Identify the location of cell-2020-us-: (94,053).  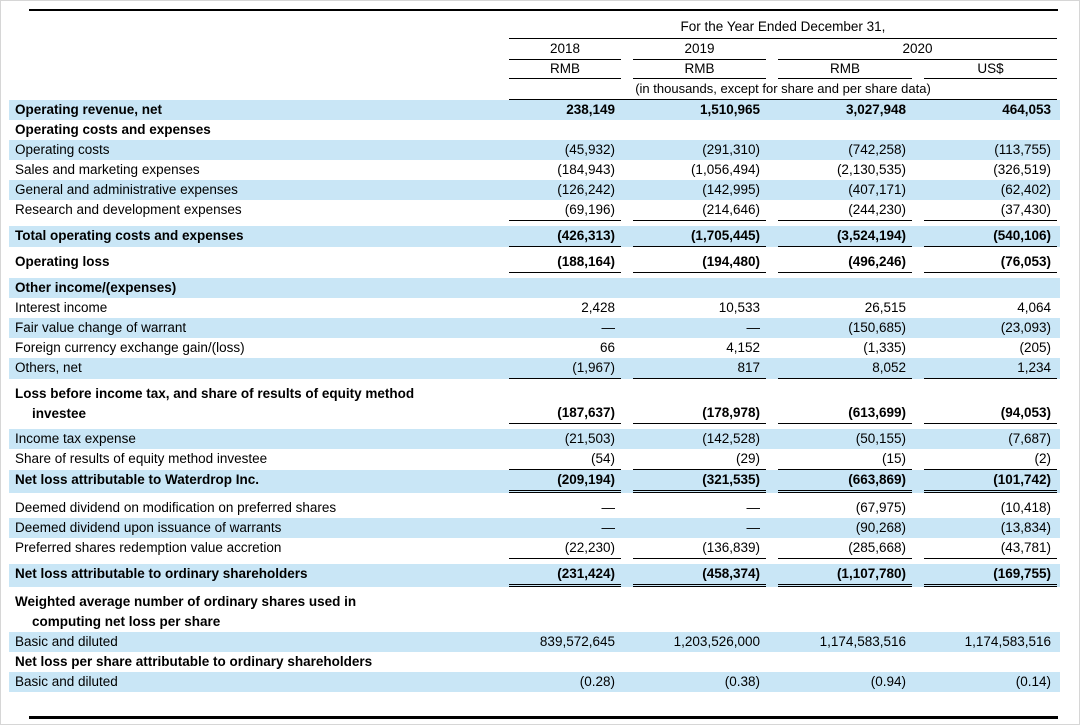
(986, 404).